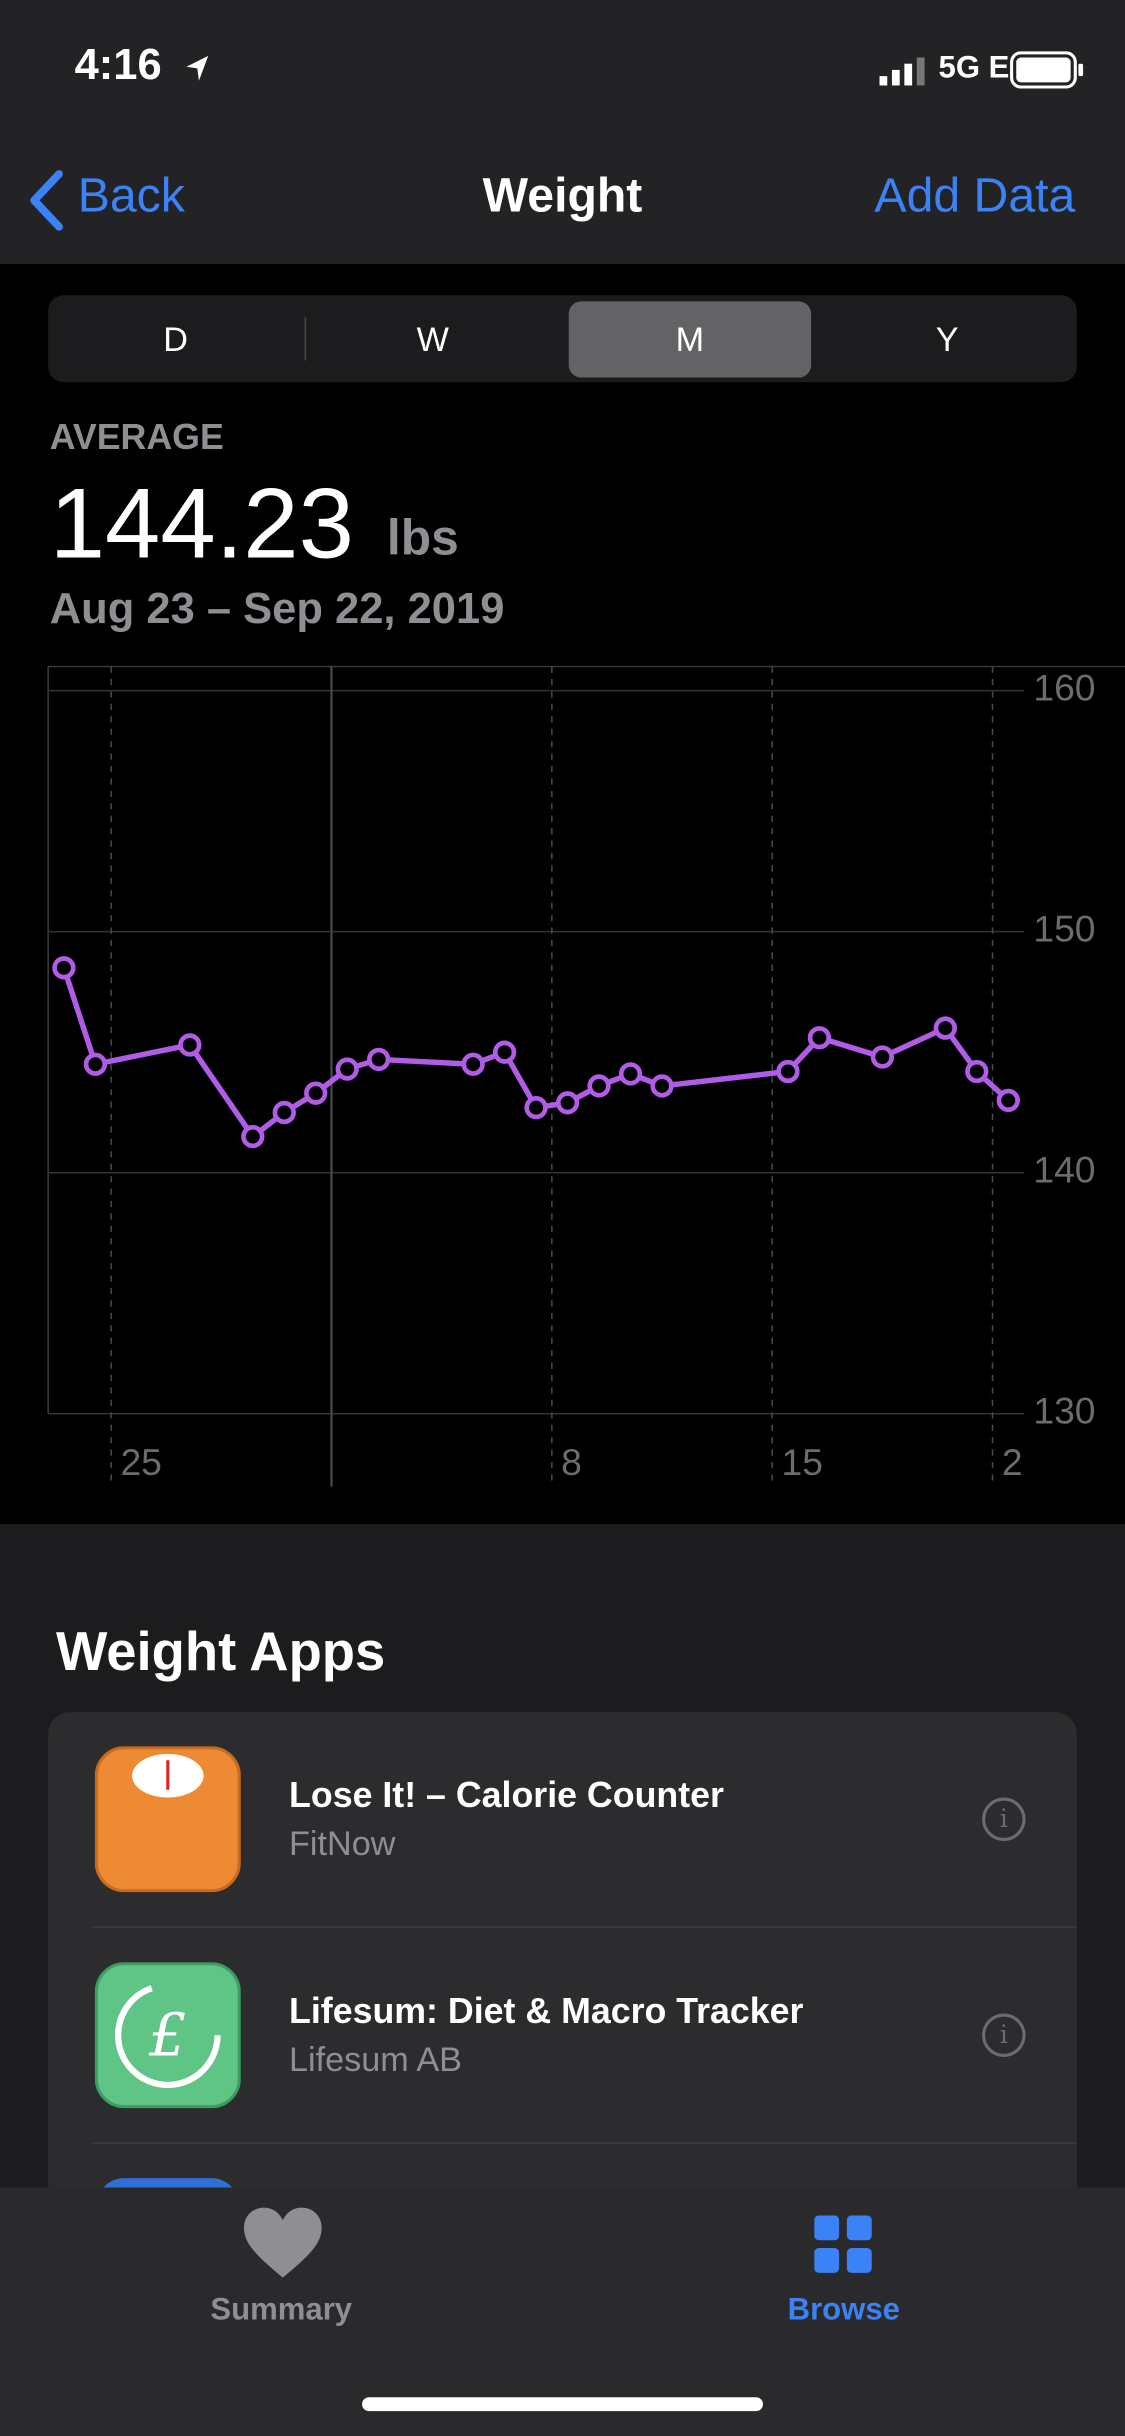 The width and height of the screenshot is (1125, 2436). What do you see at coordinates (175, 339) in the screenshot?
I see `segment-option: D` at bounding box center [175, 339].